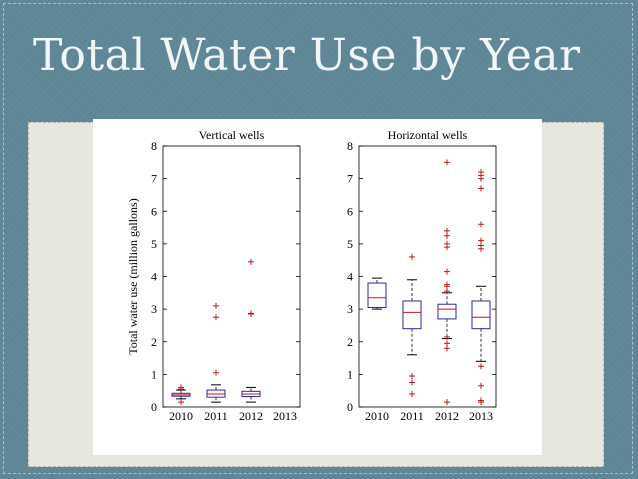  What do you see at coordinates (133, 276) in the screenshot?
I see `y-axis-label: Total water use (million gallons)` at bounding box center [133, 276].